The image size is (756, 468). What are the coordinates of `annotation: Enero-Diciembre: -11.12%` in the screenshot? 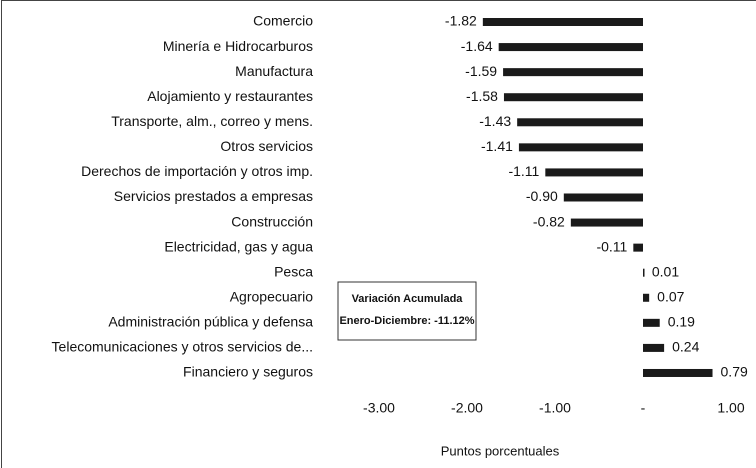 It's located at (406, 321).